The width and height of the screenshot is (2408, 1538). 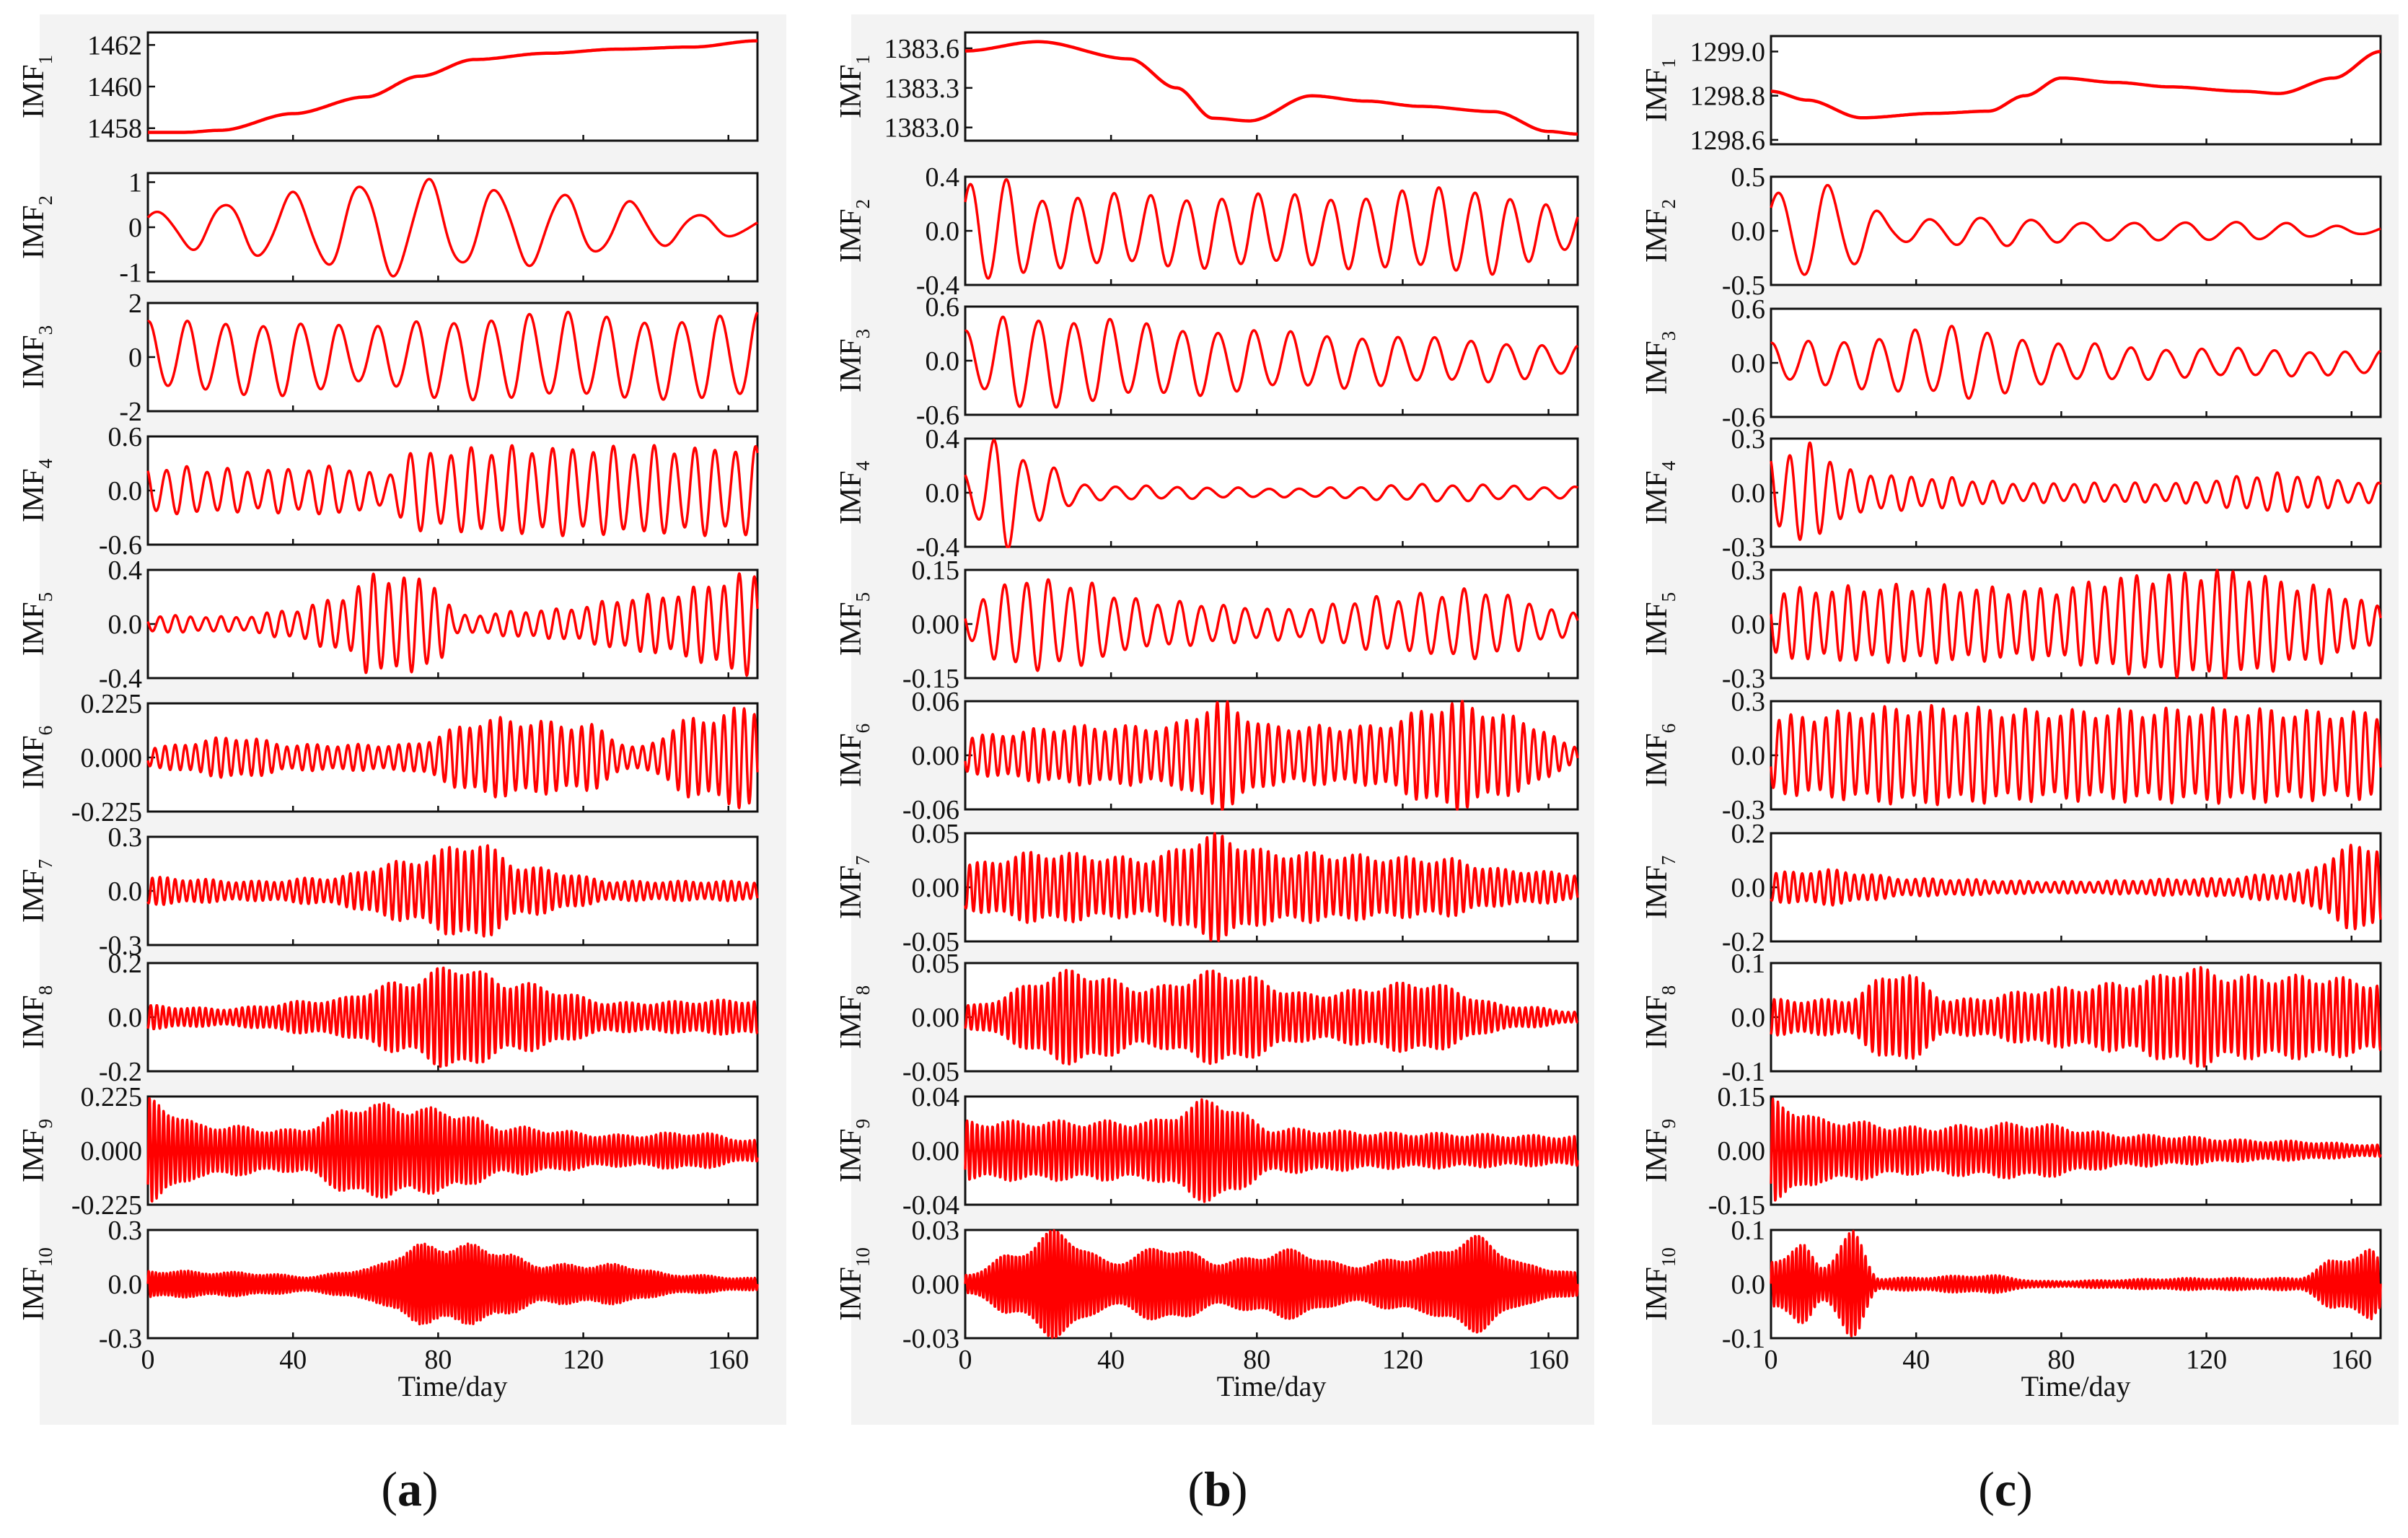 I want to click on y-tick-label: -0.6, so click(x=937, y=415).